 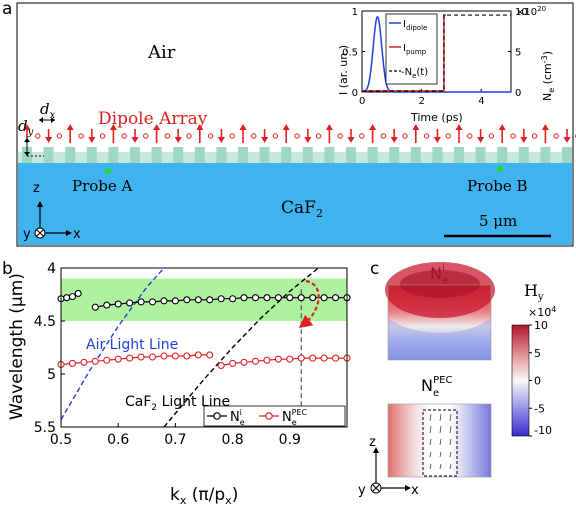 What do you see at coordinates (309, 303) in the screenshot?
I see `transition-arrow` at bounding box center [309, 303].